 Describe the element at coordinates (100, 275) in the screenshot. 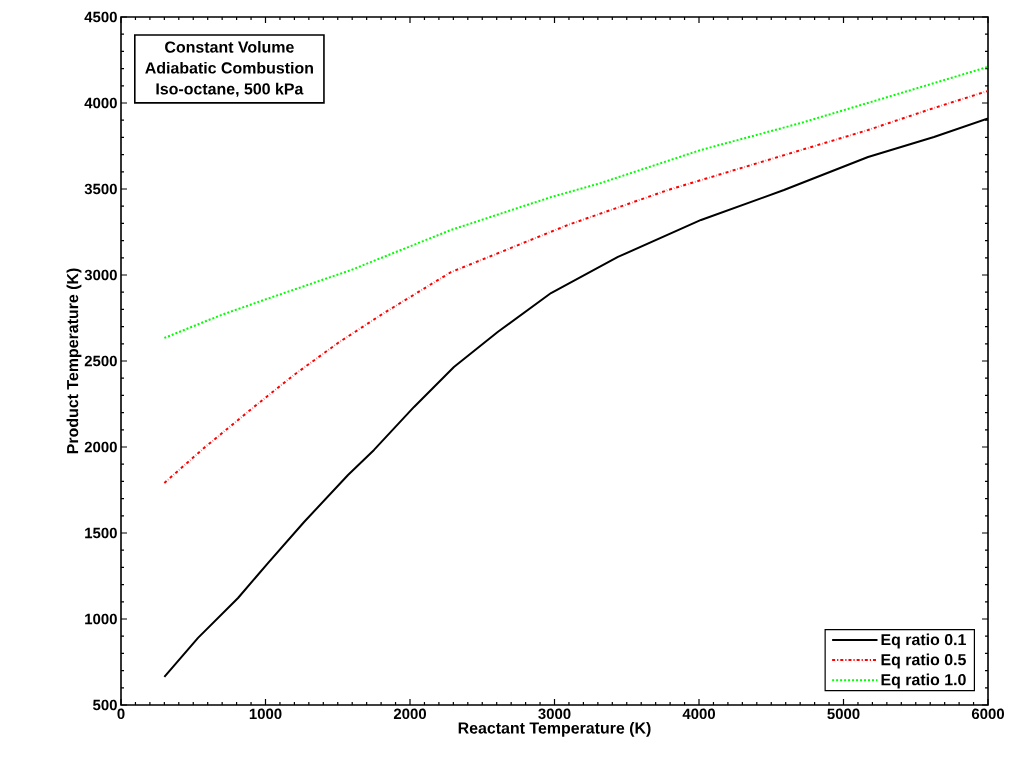

I see `y-tick-label: 3000` at that location.